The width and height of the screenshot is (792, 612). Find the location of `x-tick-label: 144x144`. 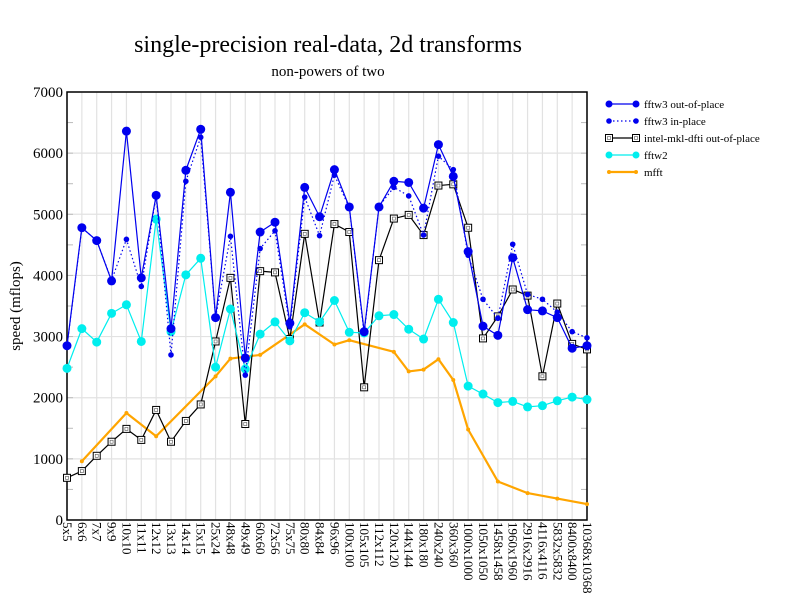

x-tick-label: 144x144 is located at coordinates (409, 545).